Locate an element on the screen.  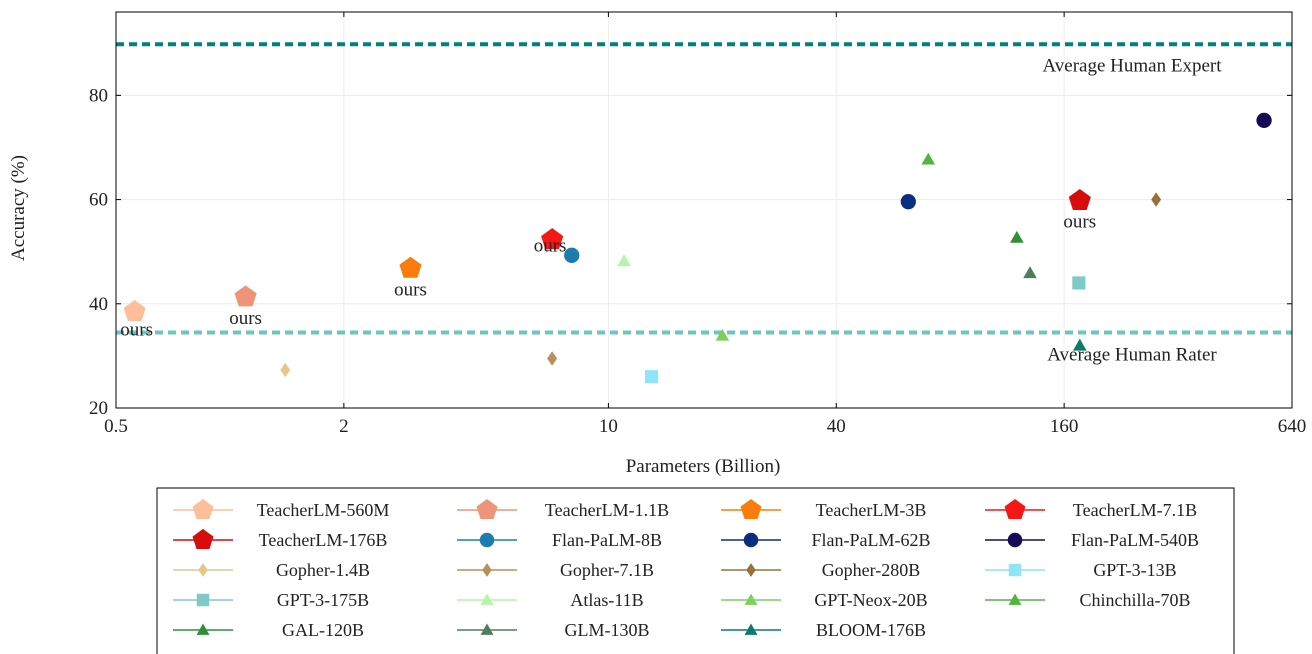
y-axis-label: Accuracy (%) is located at coordinates (18, 208).